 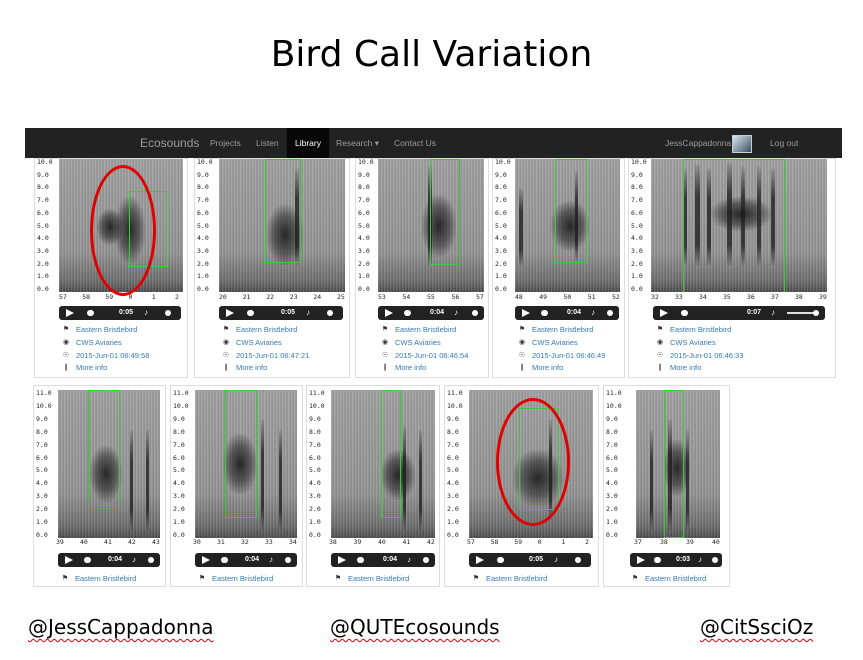 I want to click on y-tick-label: 9.0, so click(x=42, y=418).